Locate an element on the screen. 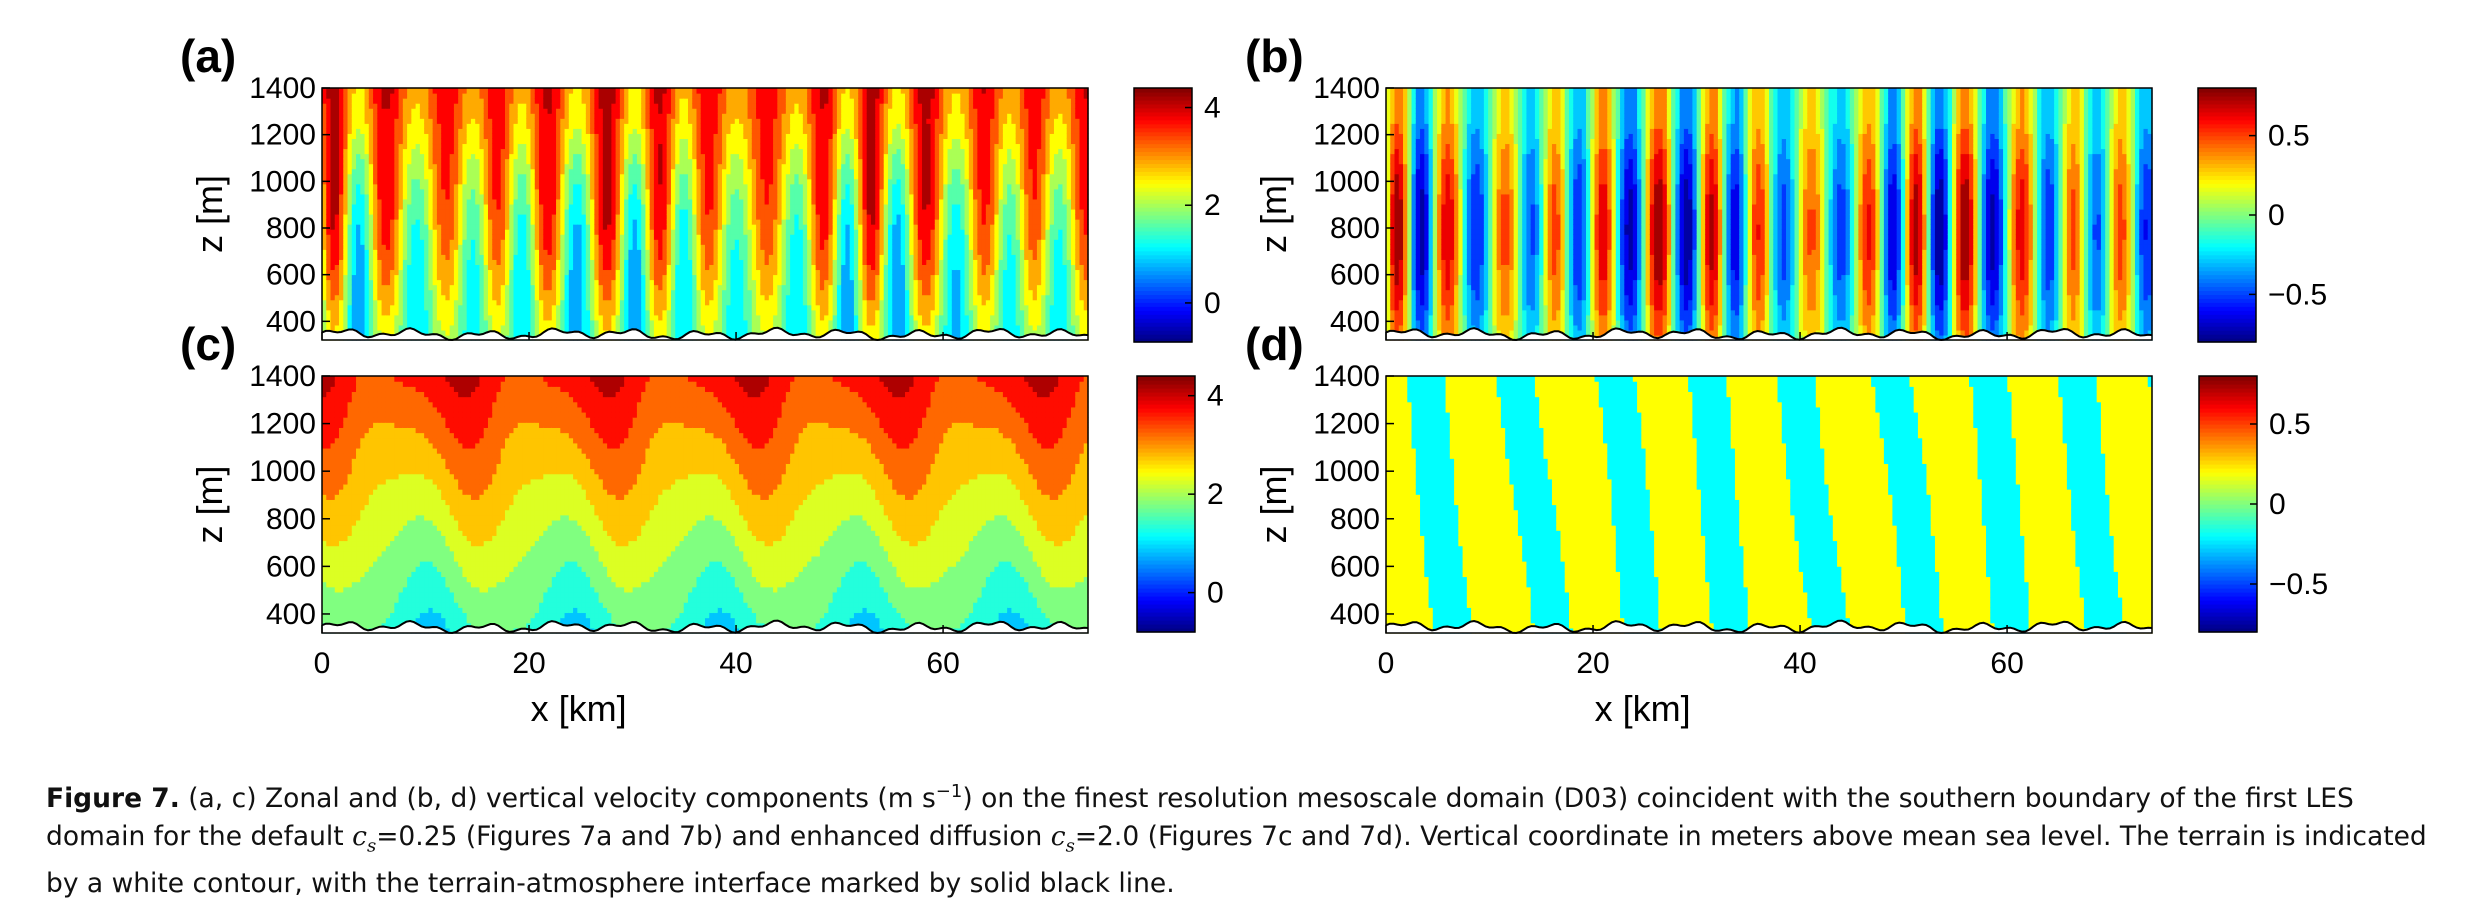 This screenshot has height=918, width=2470. panel-label: (a) is located at coordinates (208, 56).